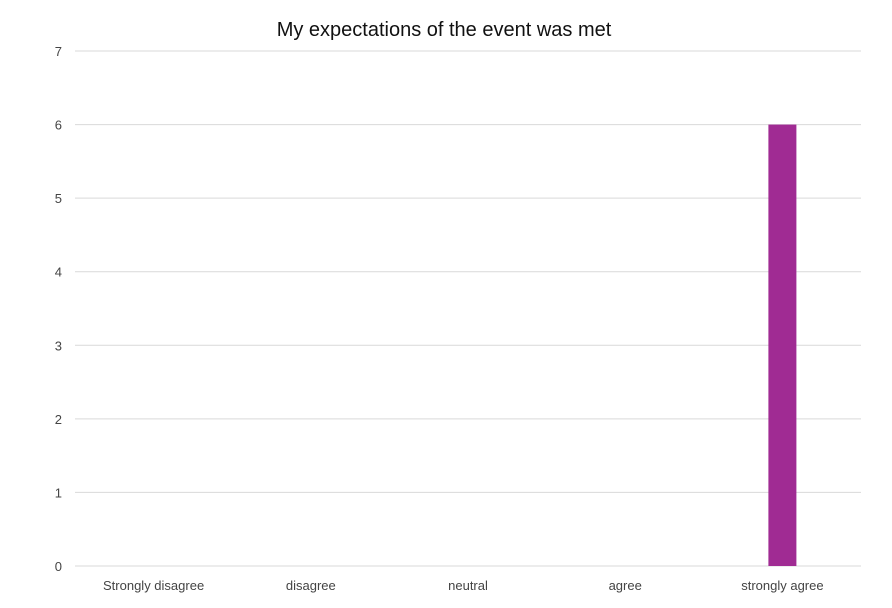 Image resolution: width=892 pixels, height=608 pixels. Describe the element at coordinates (58, 272) in the screenshot. I see `y-tick-label: 4` at that location.